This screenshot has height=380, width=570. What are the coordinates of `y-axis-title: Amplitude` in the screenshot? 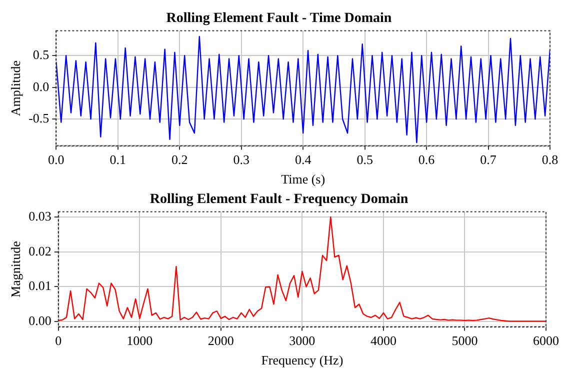 It's located at (16, 88).